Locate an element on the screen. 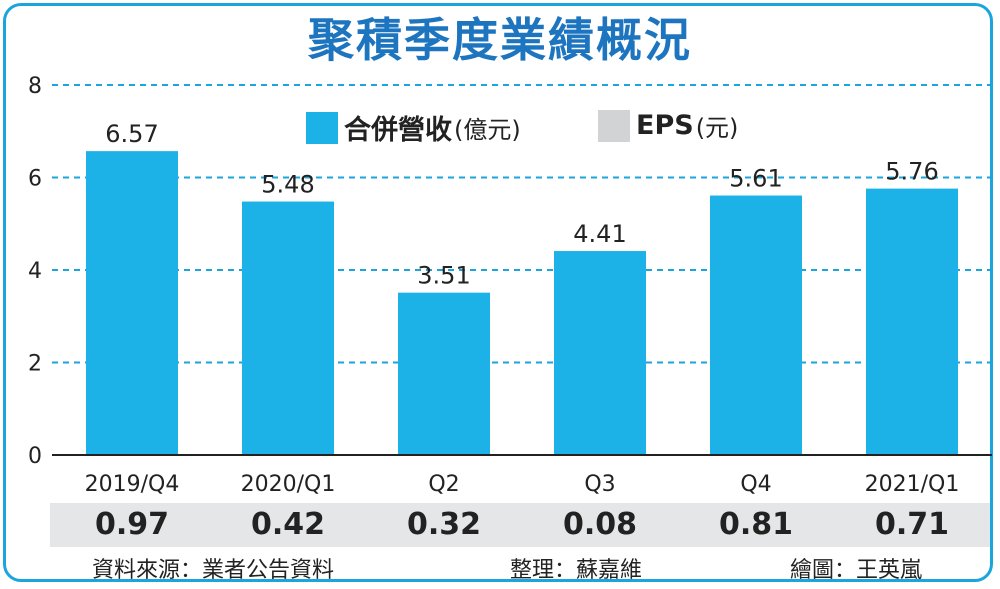  legend-item-eps: EPS (元) is located at coordinates (668, 125).